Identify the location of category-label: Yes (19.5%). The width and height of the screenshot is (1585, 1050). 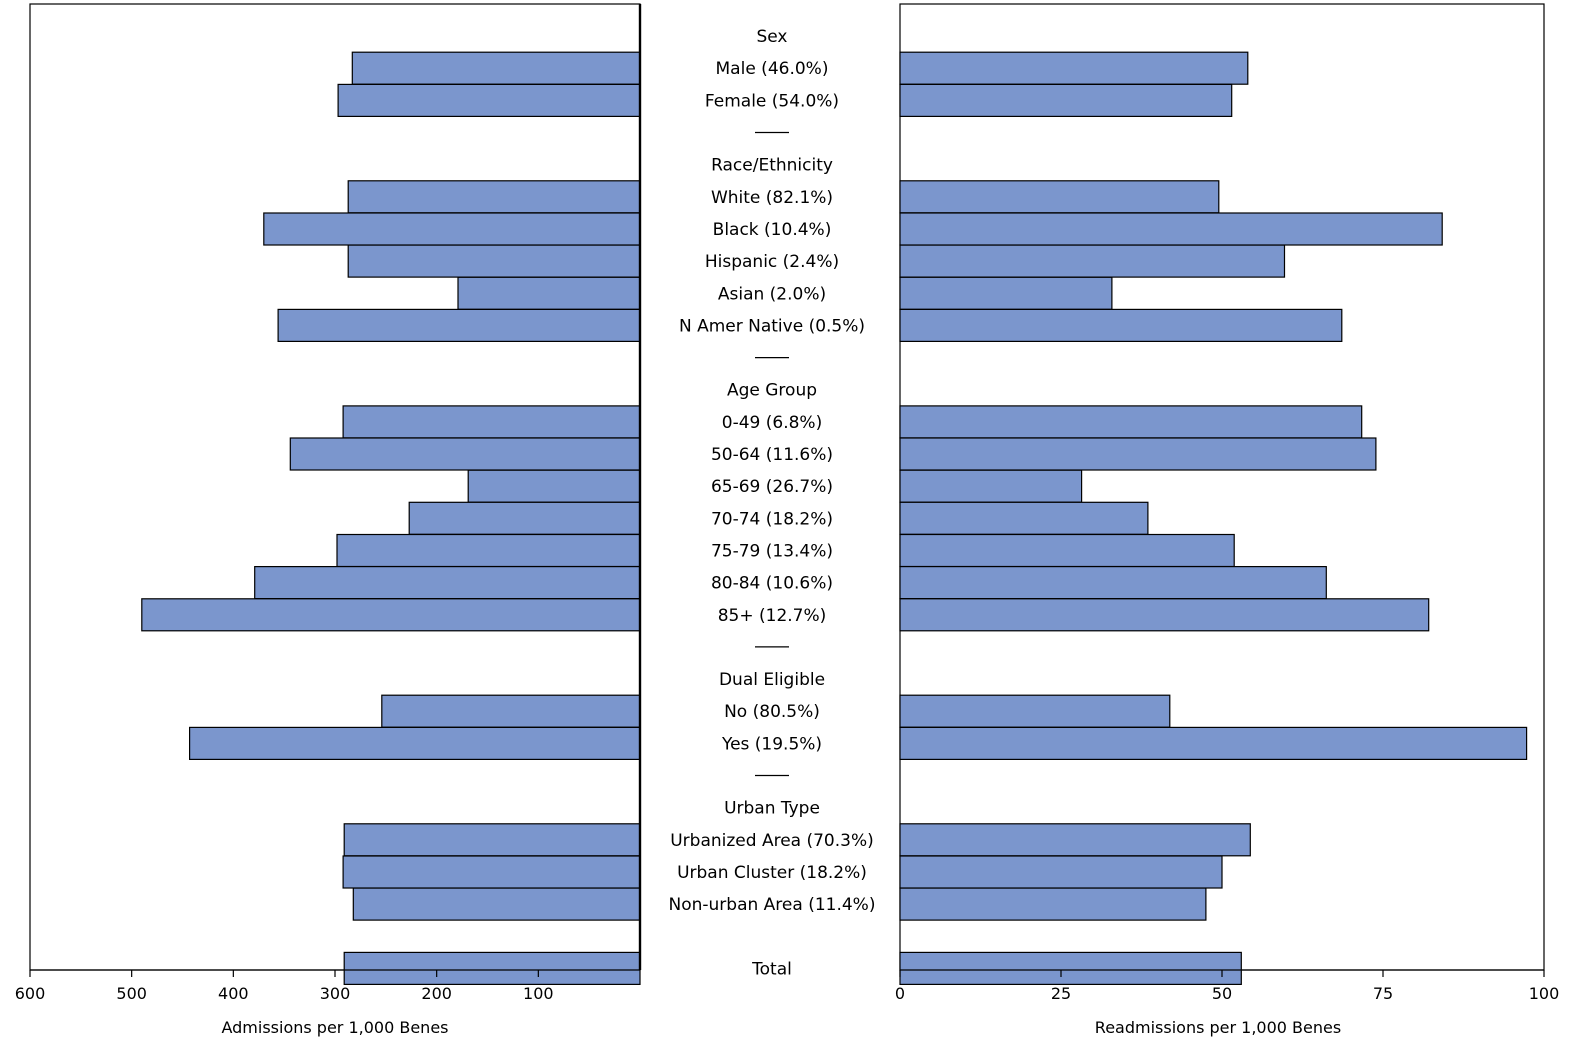
(771, 744).